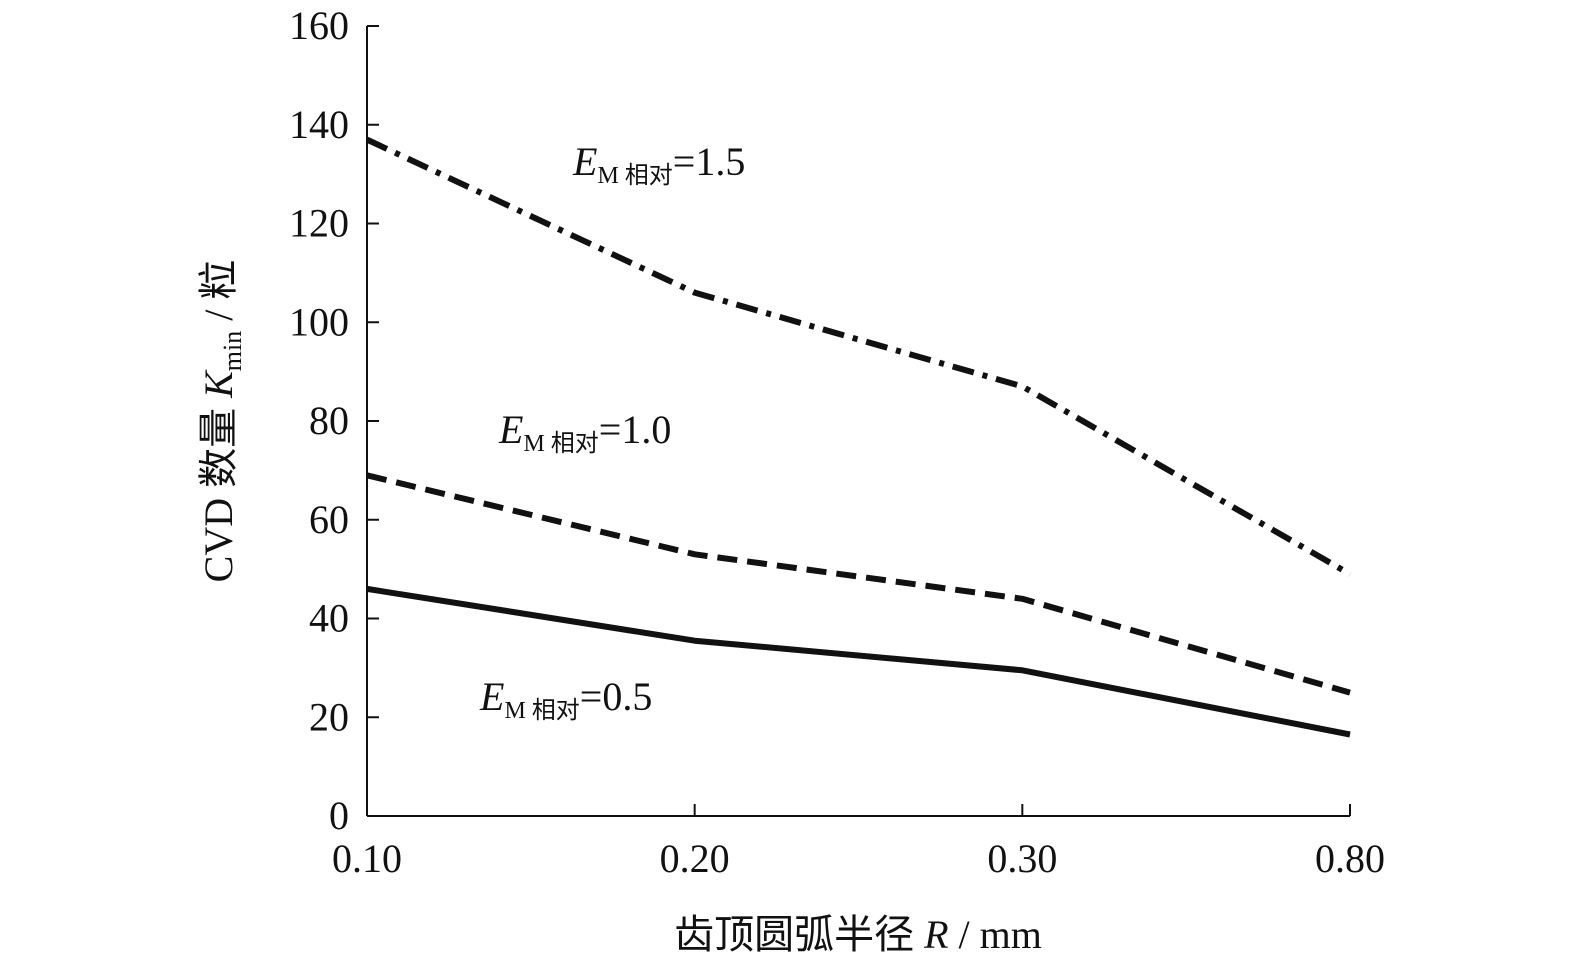  I want to click on x-tick-label: 0.10, so click(367, 858).